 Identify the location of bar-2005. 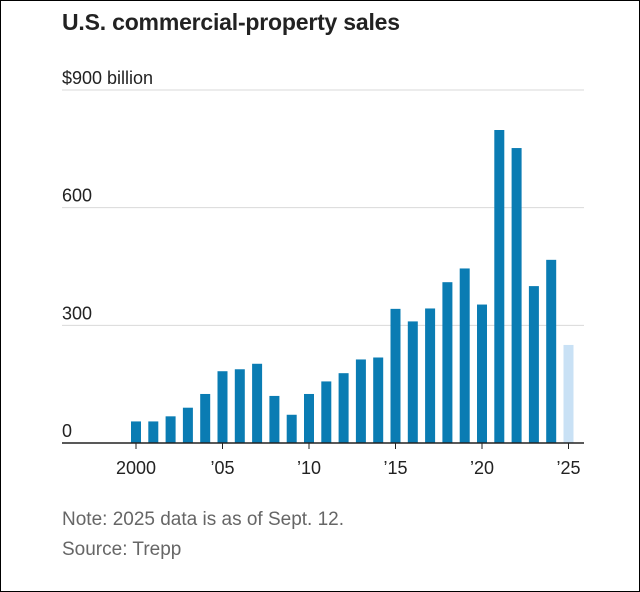
(222, 407).